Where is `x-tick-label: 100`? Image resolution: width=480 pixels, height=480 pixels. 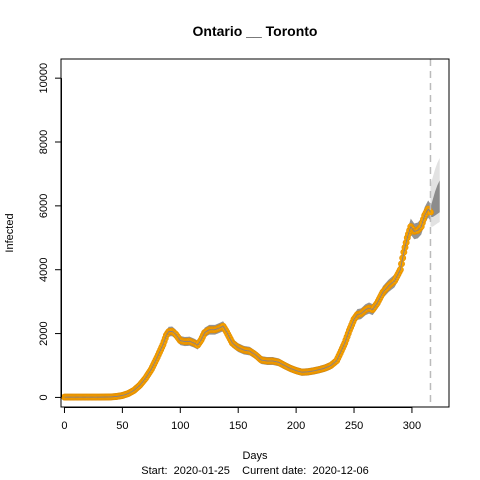
x-tick-label: 100 is located at coordinates (180, 426).